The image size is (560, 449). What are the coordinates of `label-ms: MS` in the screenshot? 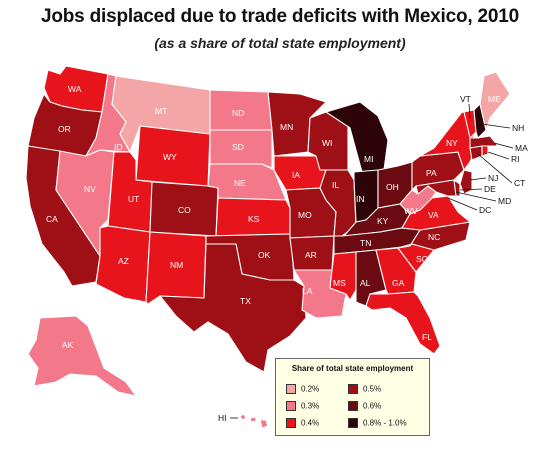 It's located at (339, 283).